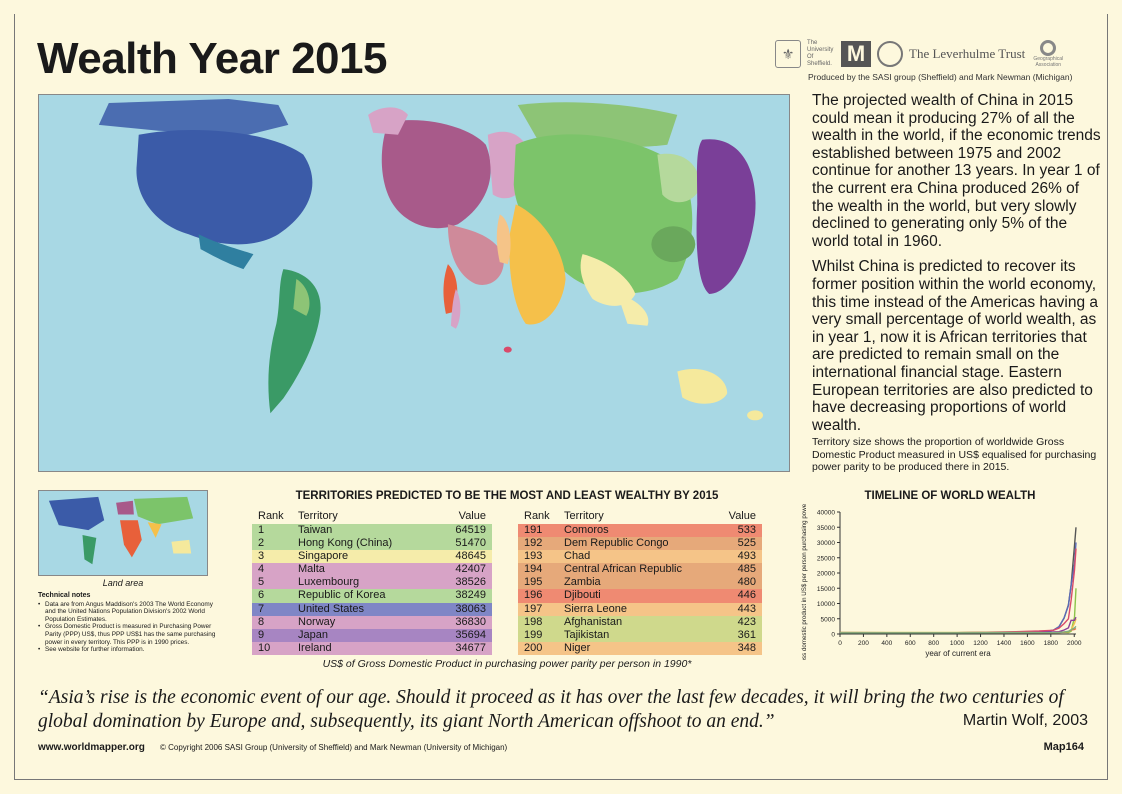 The image size is (1122, 794). I want to click on cell-territory: Luxembourg, so click(329, 582).